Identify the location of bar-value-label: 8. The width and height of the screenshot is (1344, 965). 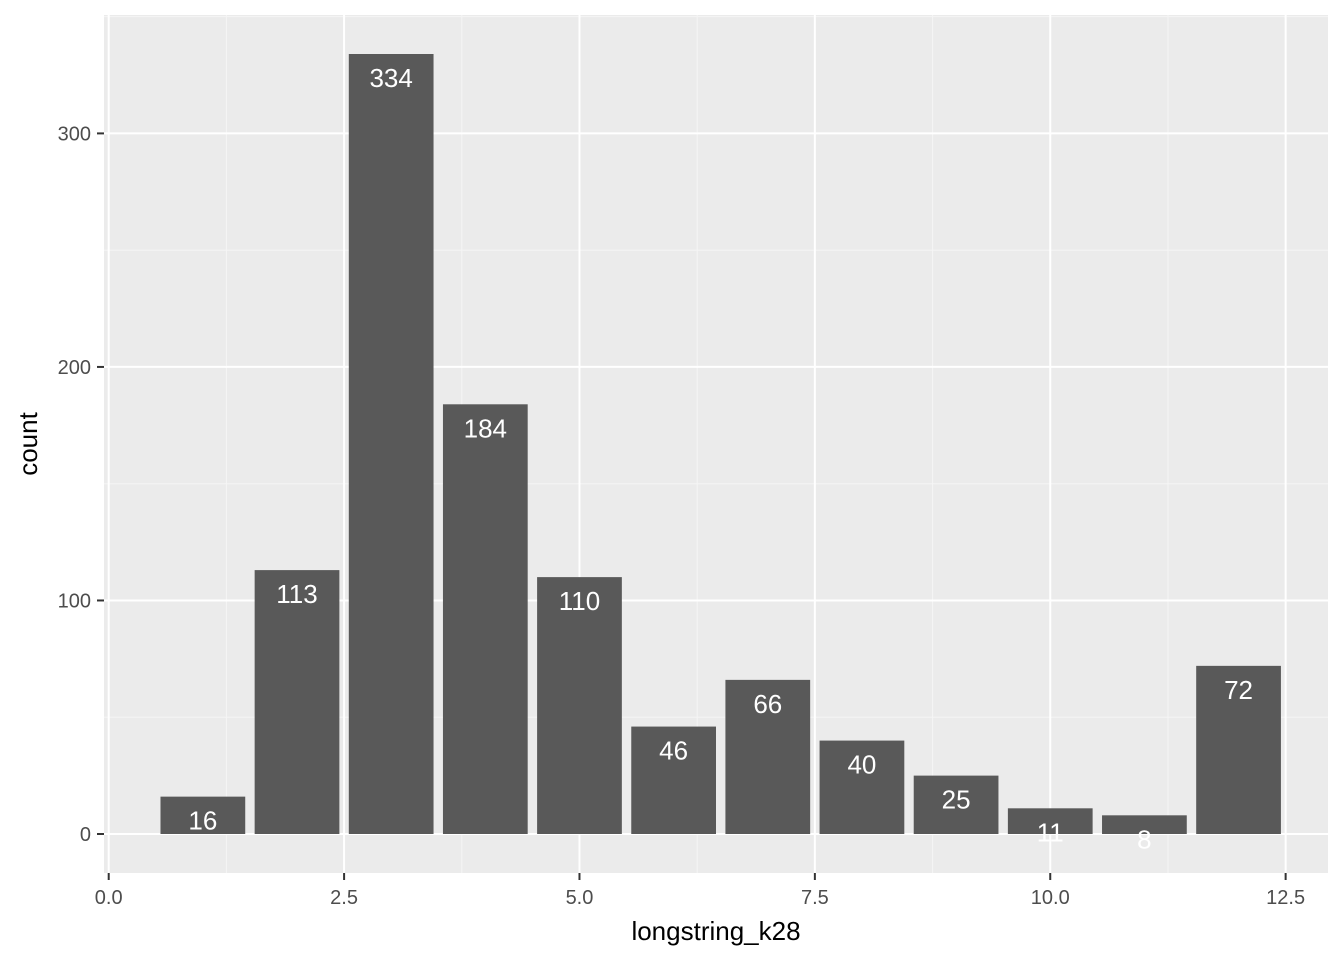
(1144, 839).